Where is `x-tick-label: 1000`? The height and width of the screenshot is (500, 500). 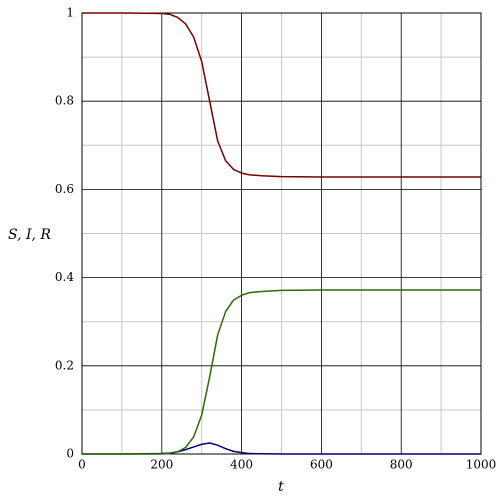
x-tick-label: 1000 is located at coordinates (481, 465).